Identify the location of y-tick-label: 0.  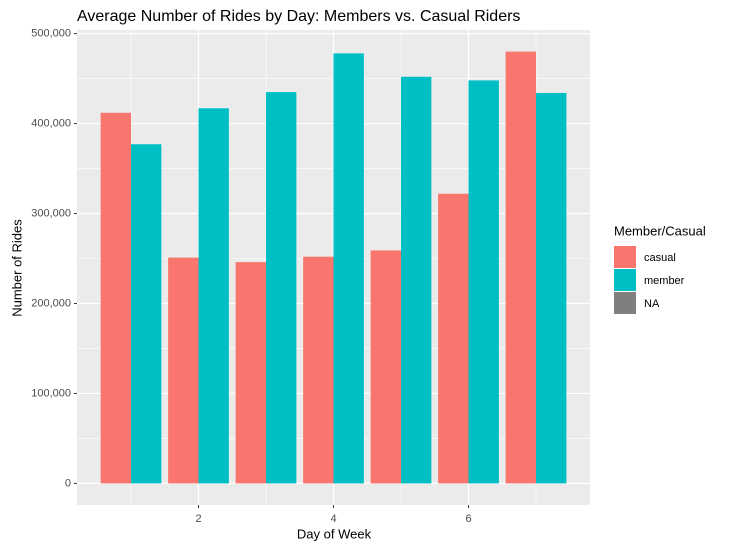
(68, 483).